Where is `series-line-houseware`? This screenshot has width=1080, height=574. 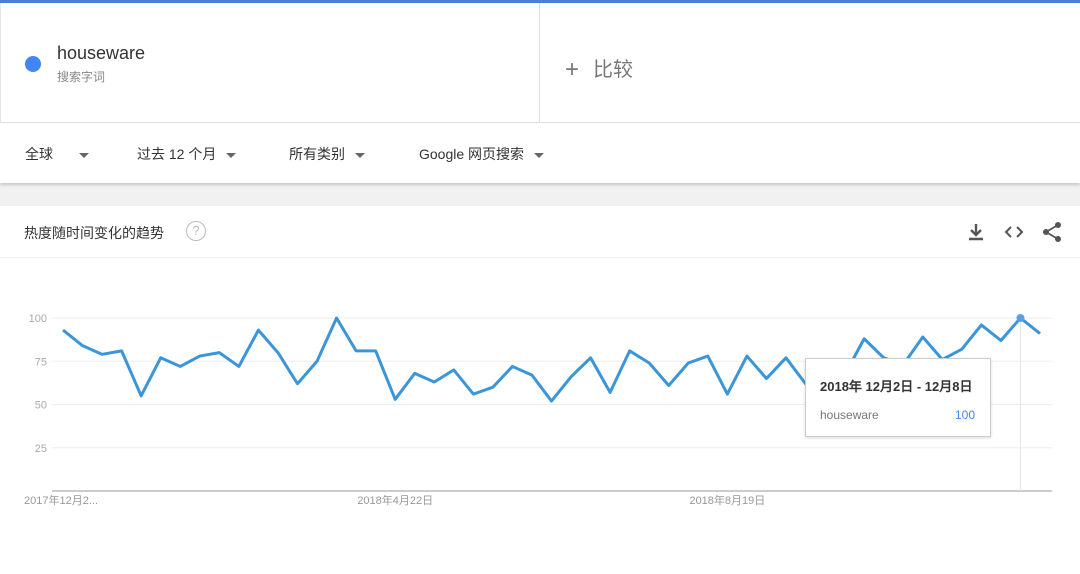
series-line-houseware is located at coordinates (551, 359).